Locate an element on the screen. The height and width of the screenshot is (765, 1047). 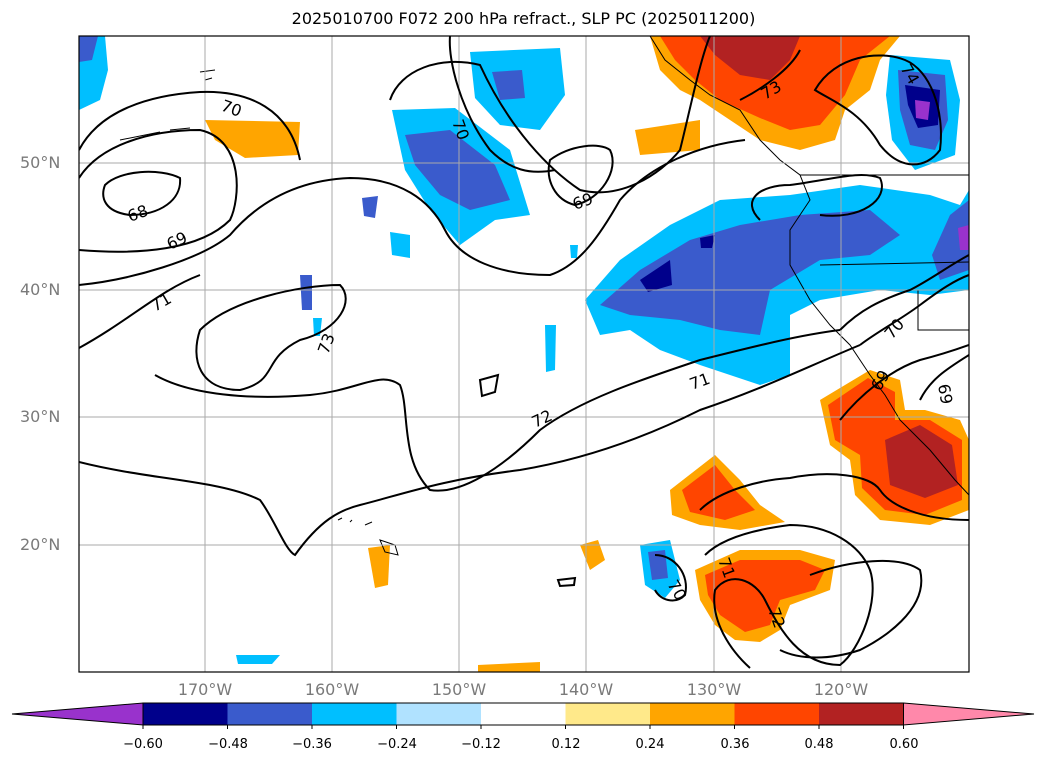
colorbar-tick-label: −0.60 is located at coordinates (143, 744).